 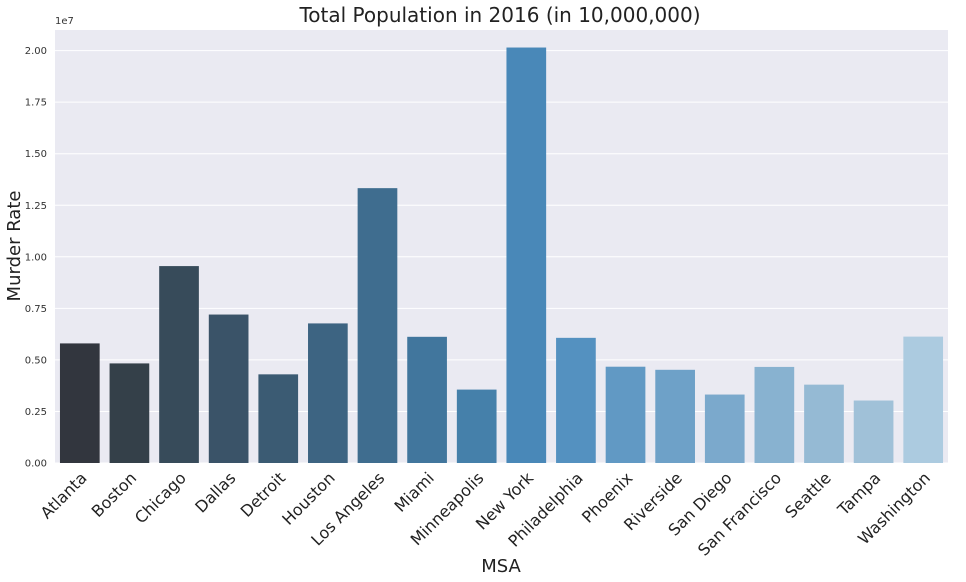 What do you see at coordinates (873, 431) in the screenshot?
I see `bar-tampa` at bounding box center [873, 431].